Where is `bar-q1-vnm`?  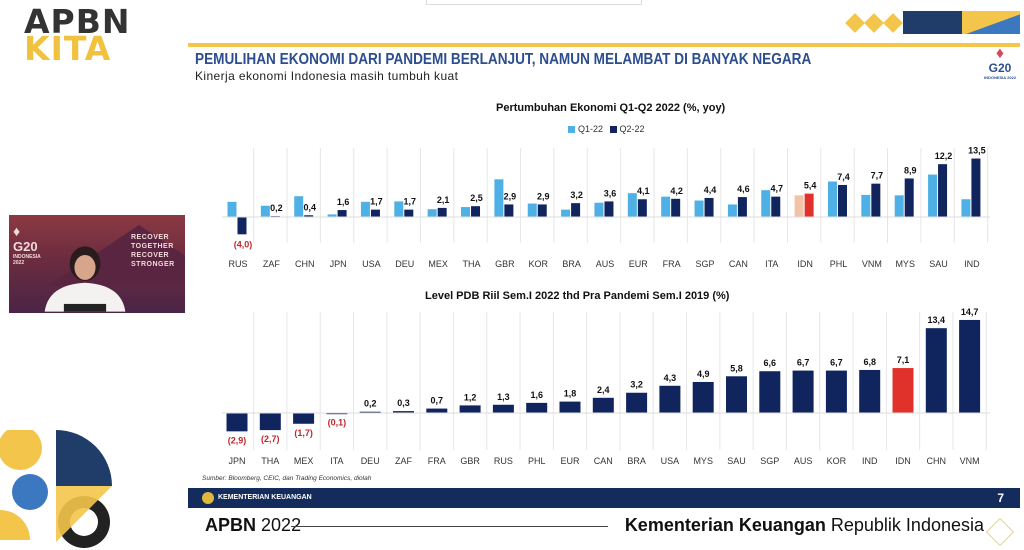 bar-q1-vnm is located at coordinates (866, 205).